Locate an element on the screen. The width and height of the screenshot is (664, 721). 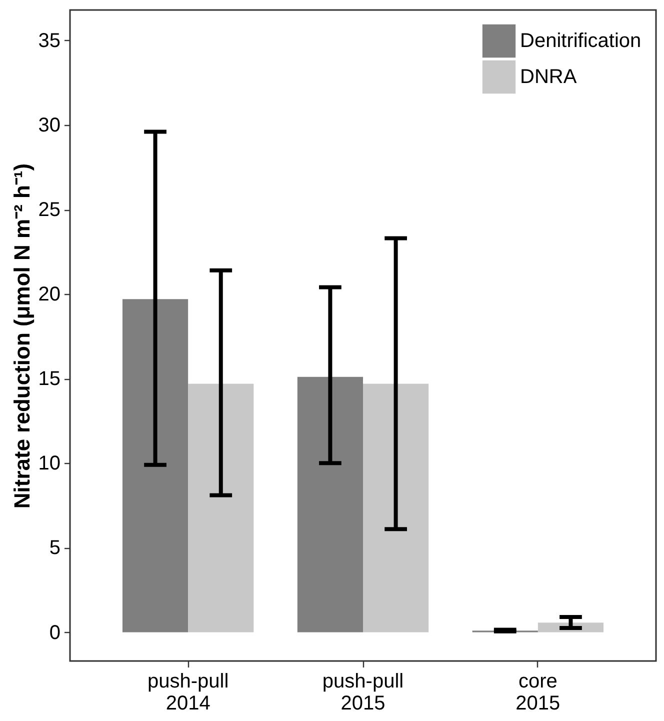
y-tick-label: 20 is located at coordinates (49, 295).